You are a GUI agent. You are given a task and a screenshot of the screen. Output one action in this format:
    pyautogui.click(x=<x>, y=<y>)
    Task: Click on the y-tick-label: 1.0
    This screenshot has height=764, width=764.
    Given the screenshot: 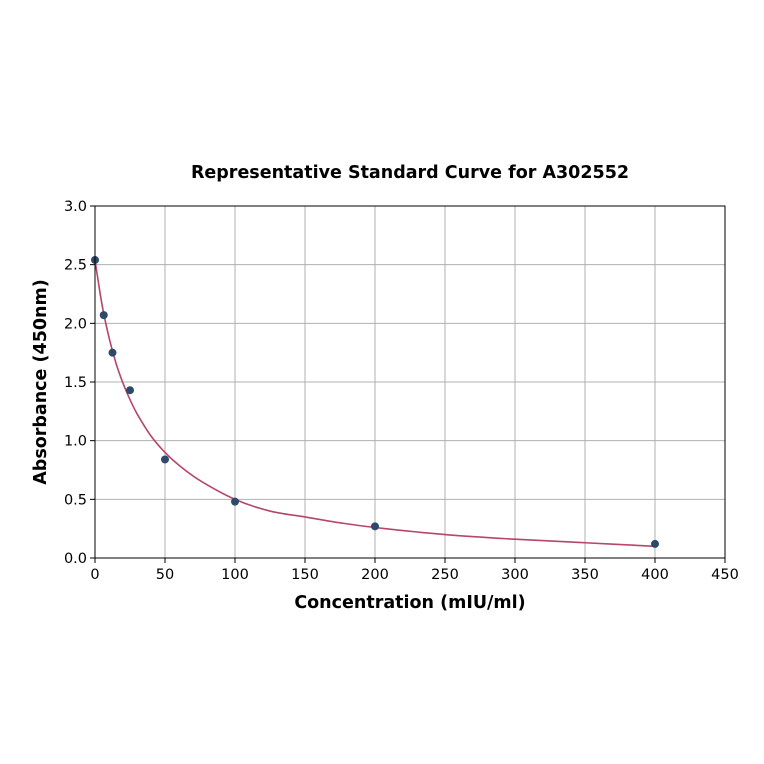 What is the action you would take?
    pyautogui.click(x=75, y=442)
    